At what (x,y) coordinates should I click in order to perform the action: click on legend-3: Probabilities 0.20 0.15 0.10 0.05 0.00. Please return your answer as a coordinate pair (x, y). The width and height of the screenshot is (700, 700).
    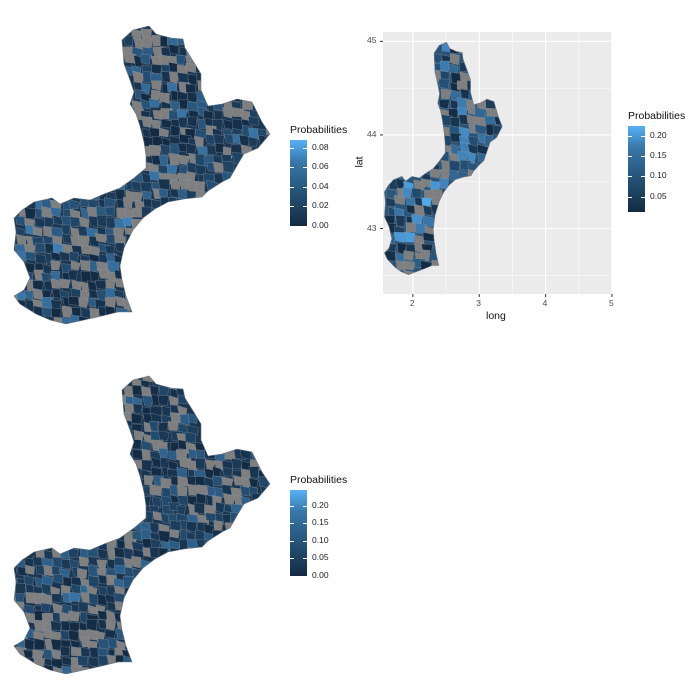
    Looking at the image, I should click on (320, 529).